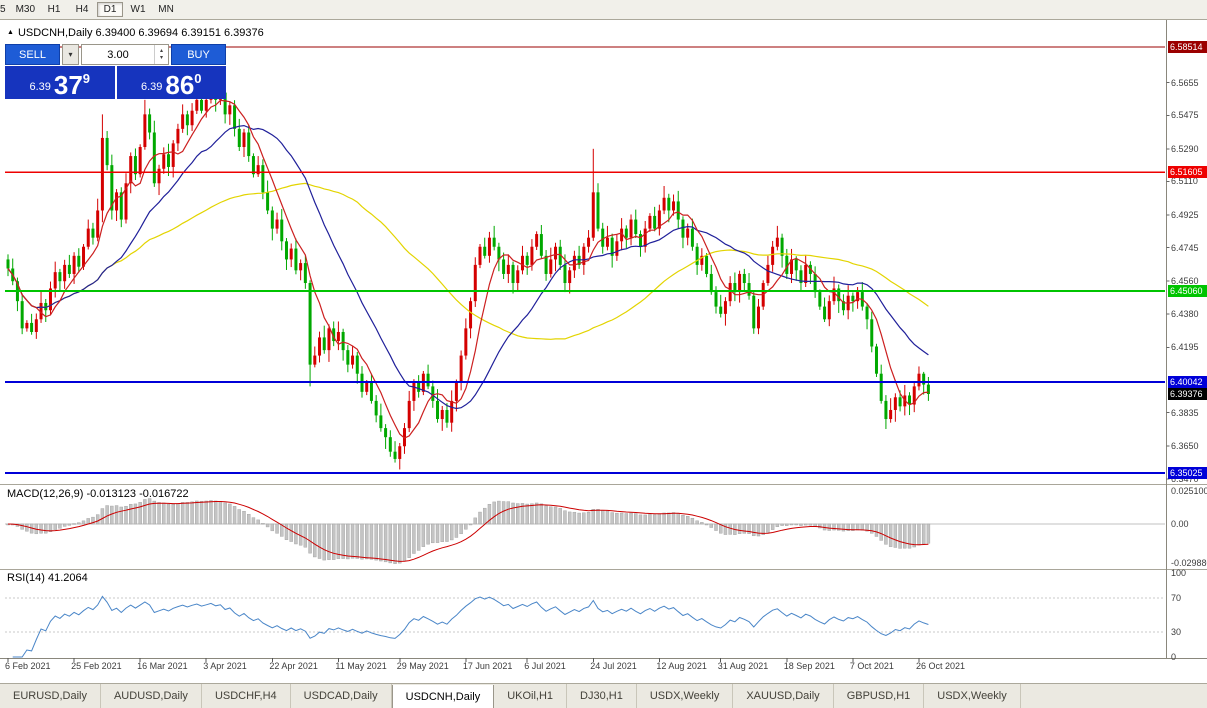  I want to click on macd-axis-tick: 0.025100, so click(1189, 491).